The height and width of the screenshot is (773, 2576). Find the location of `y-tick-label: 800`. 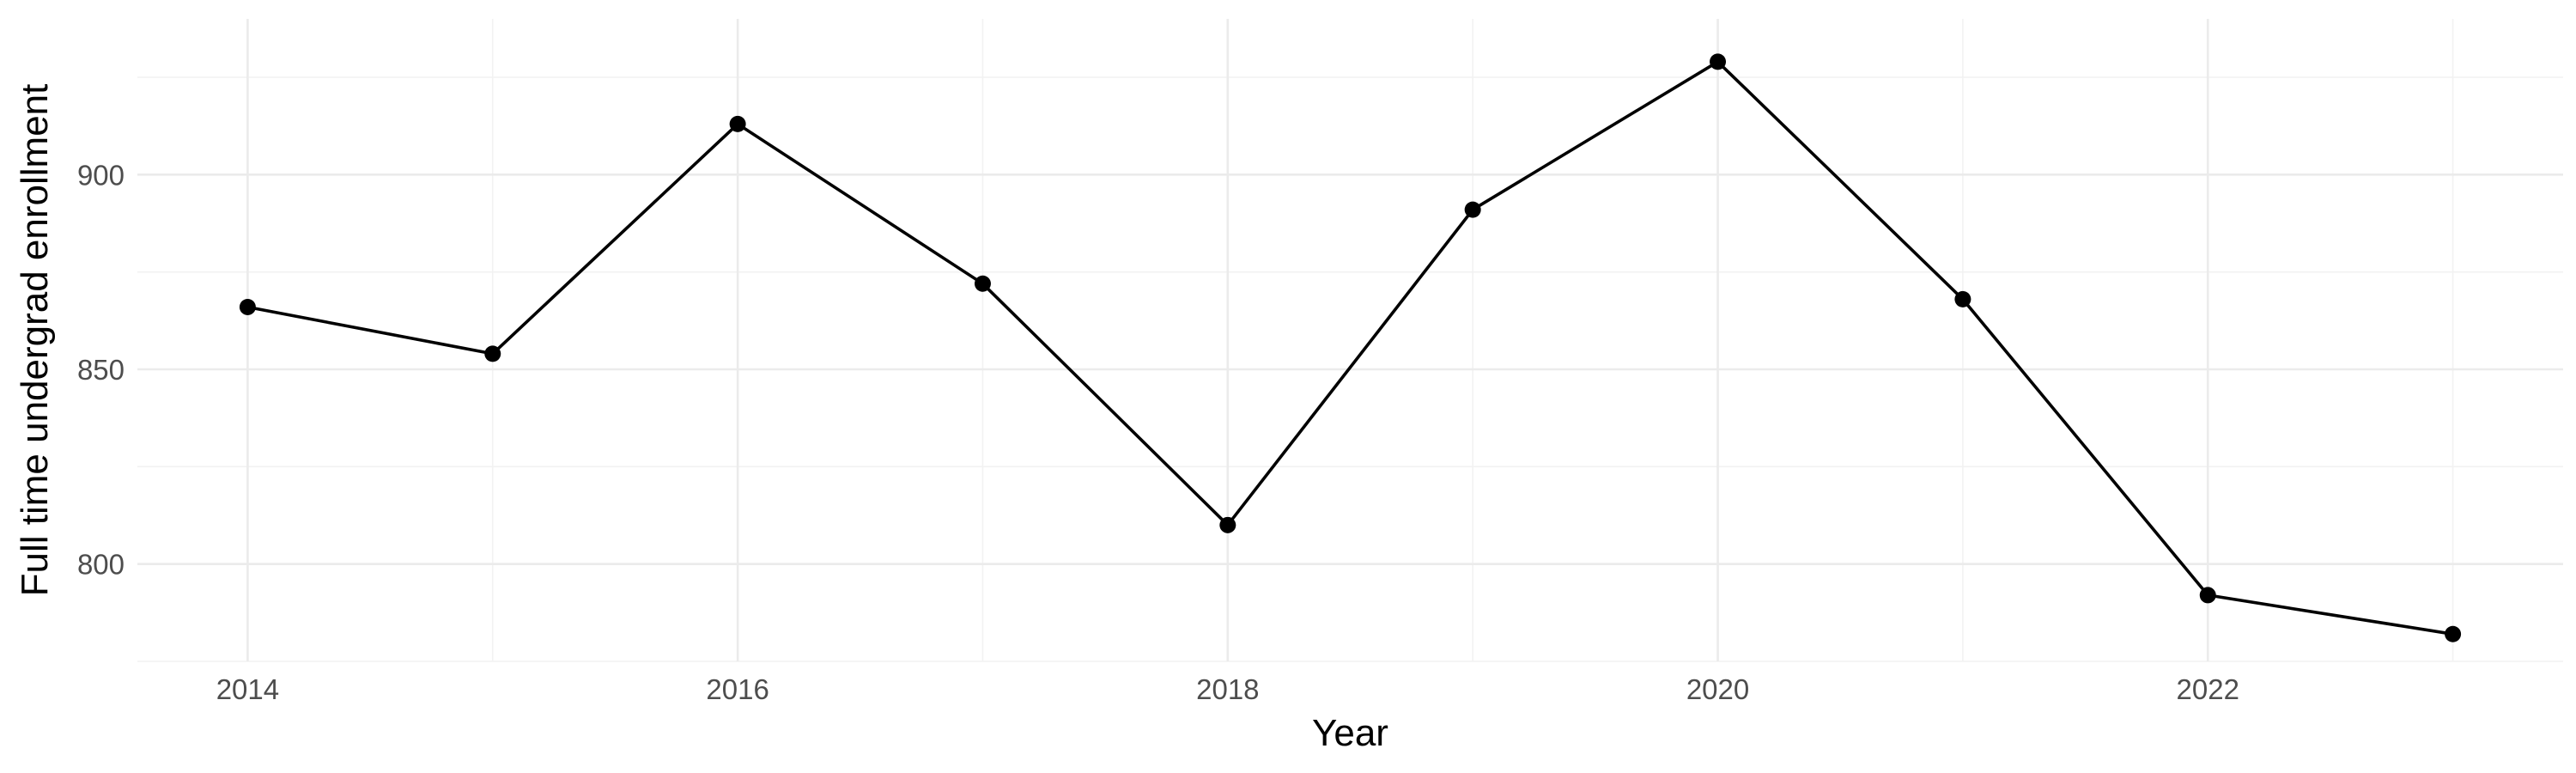

y-tick-label: 800 is located at coordinates (101, 565).